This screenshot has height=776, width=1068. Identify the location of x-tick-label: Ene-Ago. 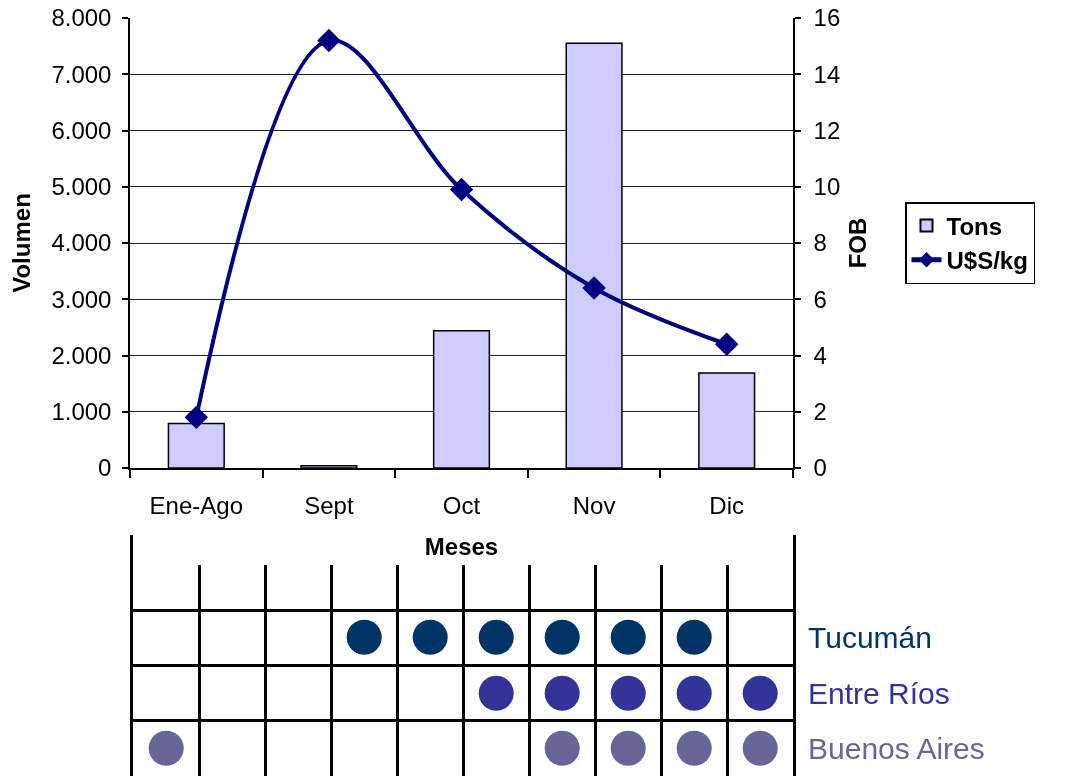
(196, 505).